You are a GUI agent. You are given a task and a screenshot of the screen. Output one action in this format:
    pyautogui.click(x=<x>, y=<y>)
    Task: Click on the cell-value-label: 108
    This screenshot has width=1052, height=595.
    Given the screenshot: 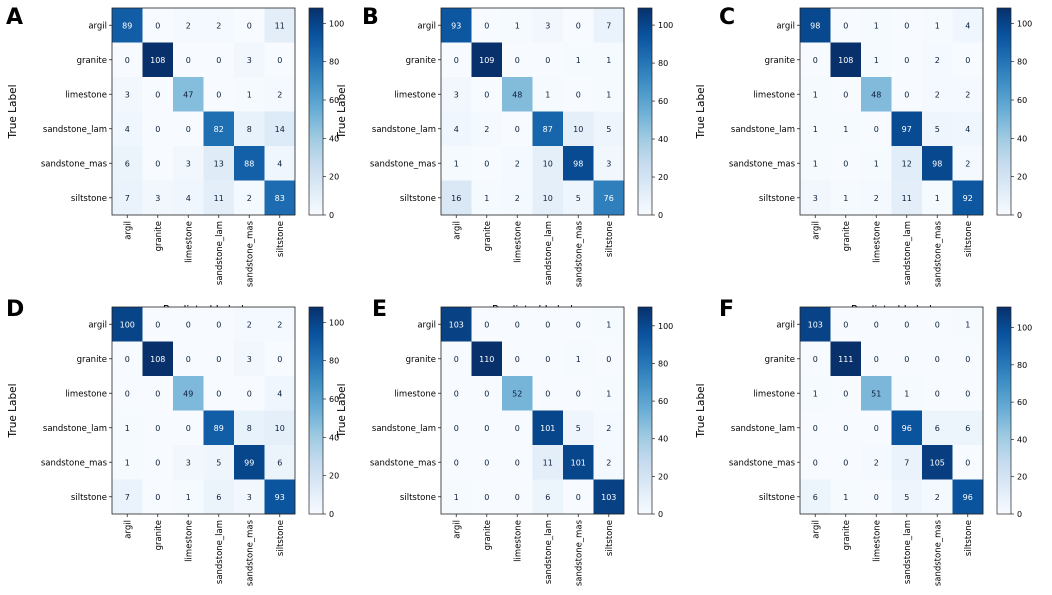 What is the action you would take?
    pyautogui.click(x=157, y=359)
    